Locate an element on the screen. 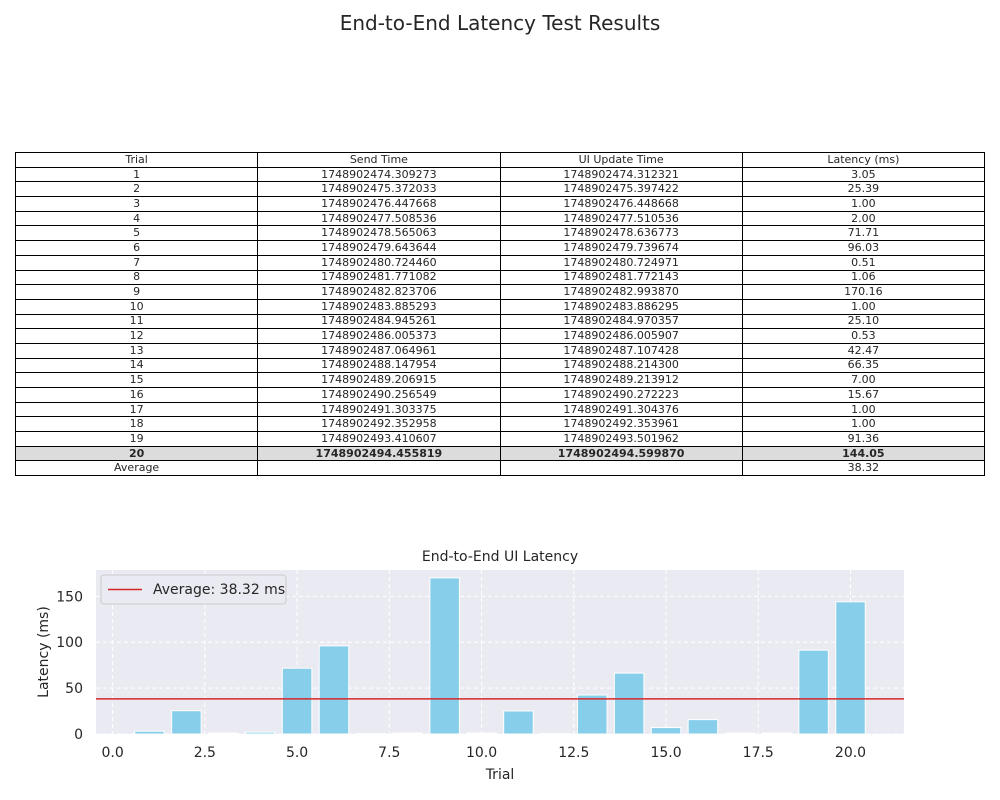  table-cell: 1748902494.455819 is located at coordinates (379, 453).